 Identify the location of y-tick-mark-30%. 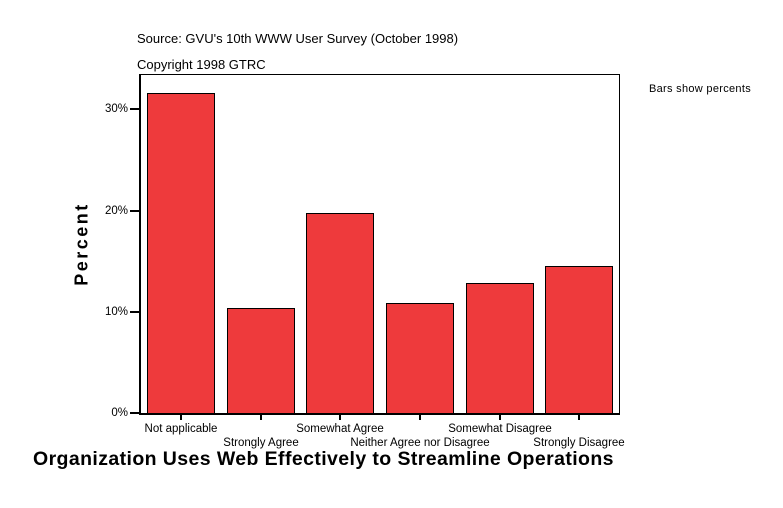
(134, 109).